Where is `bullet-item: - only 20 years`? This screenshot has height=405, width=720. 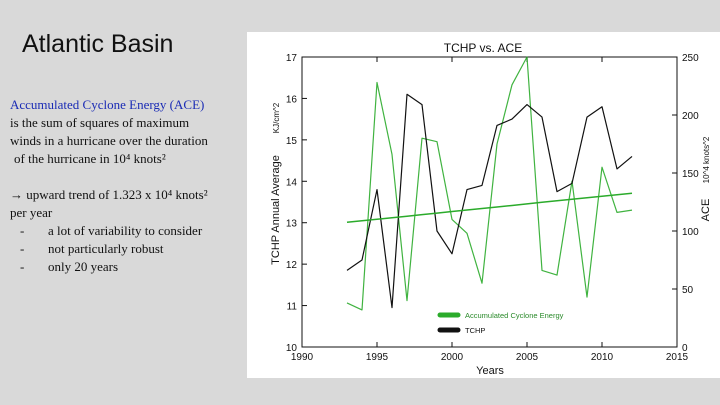
bullet-item: - only 20 years is located at coordinates (128, 267).